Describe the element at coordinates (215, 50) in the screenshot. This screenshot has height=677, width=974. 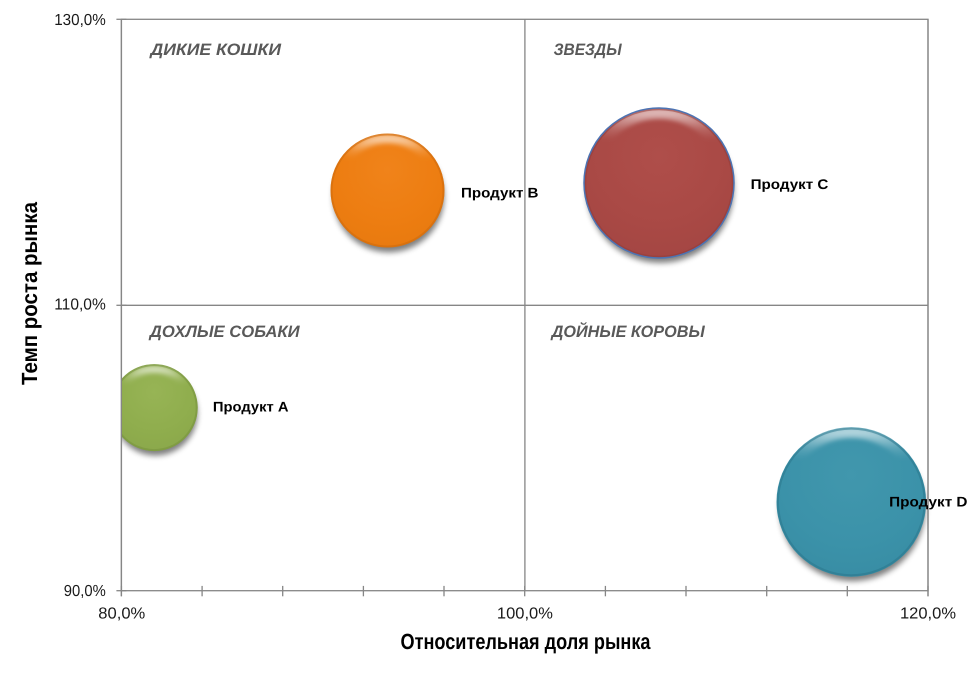
I see `svg-text: ДИКИЕ КОШКИ` at that location.